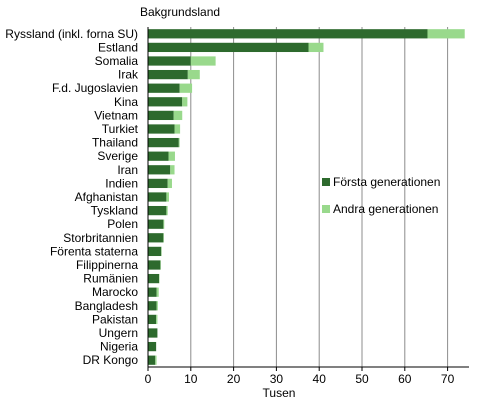 The width and height of the screenshot is (497, 401). Describe the element at coordinates (127, 170) in the screenshot. I see `category-label: Iran` at that location.